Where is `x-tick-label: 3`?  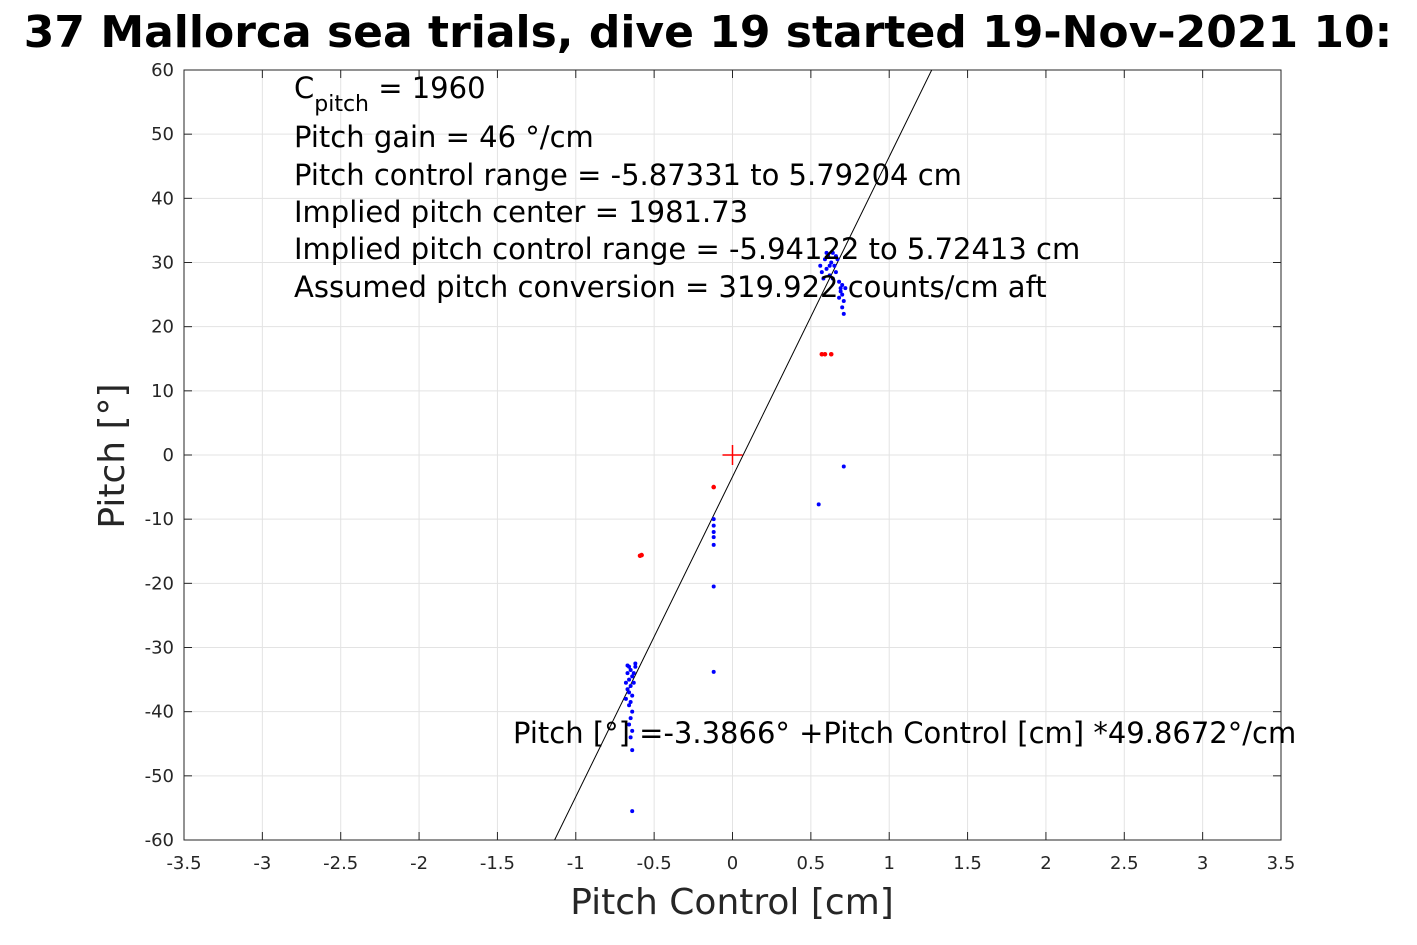
x-tick-label: 3 is located at coordinates (1202, 863).